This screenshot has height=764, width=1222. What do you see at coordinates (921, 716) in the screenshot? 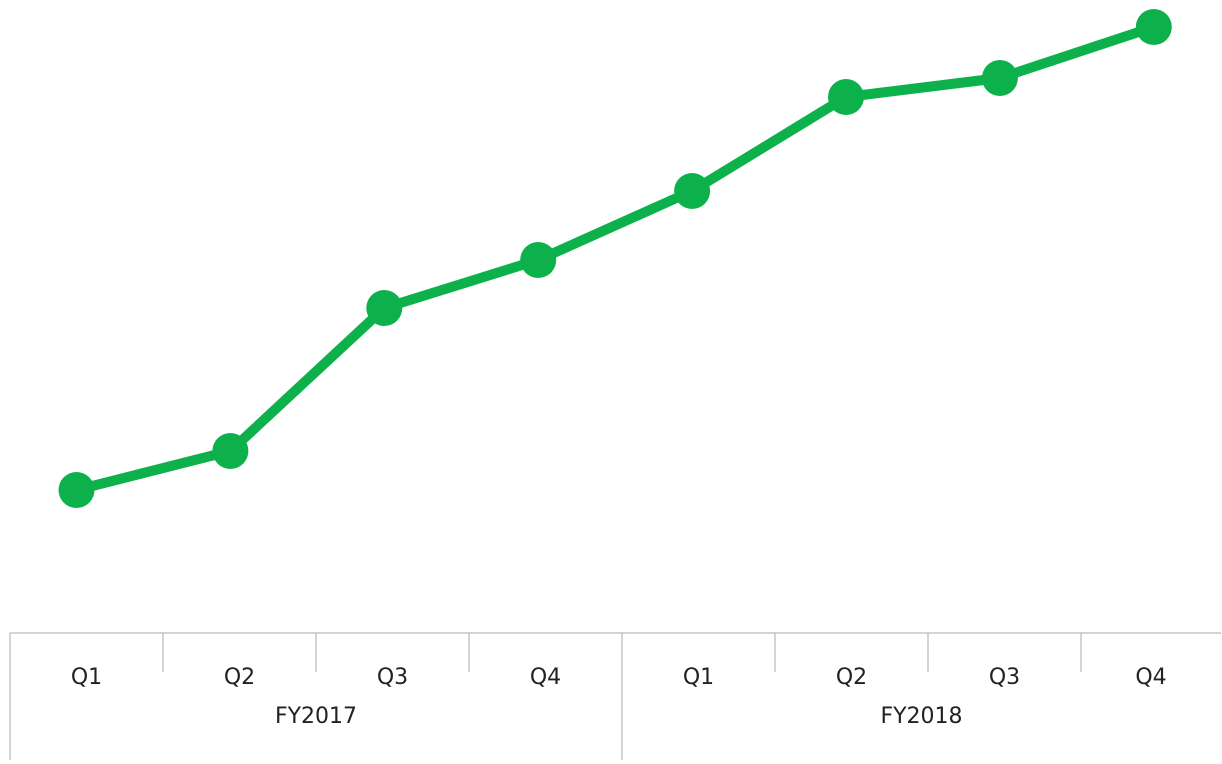
I see `group-label: FY2018` at bounding box center [921, 716].